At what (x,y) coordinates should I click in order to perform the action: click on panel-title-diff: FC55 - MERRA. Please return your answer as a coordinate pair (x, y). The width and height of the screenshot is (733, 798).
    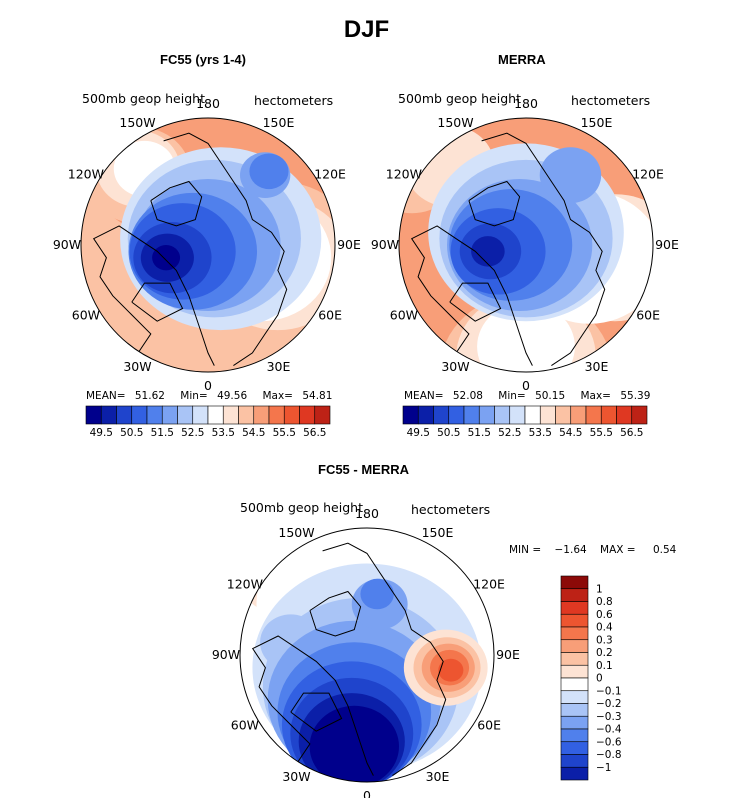
    Looking at the image, I should click on (364, 469).